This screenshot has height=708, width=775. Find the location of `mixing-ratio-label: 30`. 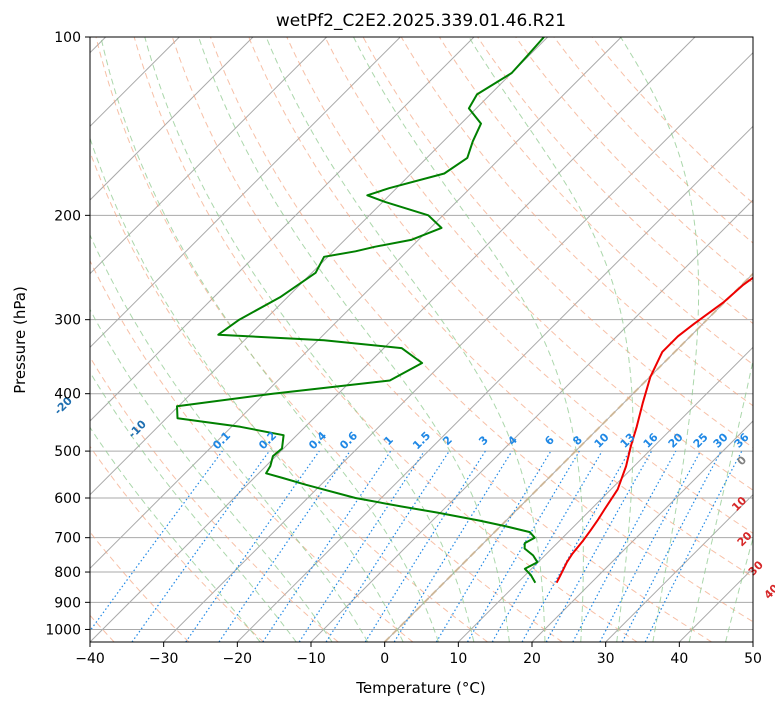

mixing-ratio-label: 30 is located at coordinates (721, 440).